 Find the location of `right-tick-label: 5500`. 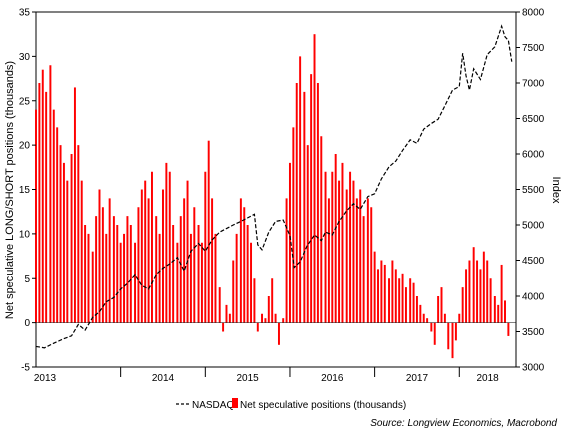

right-tick-label: 5500 is located at coordinates (533, 190).